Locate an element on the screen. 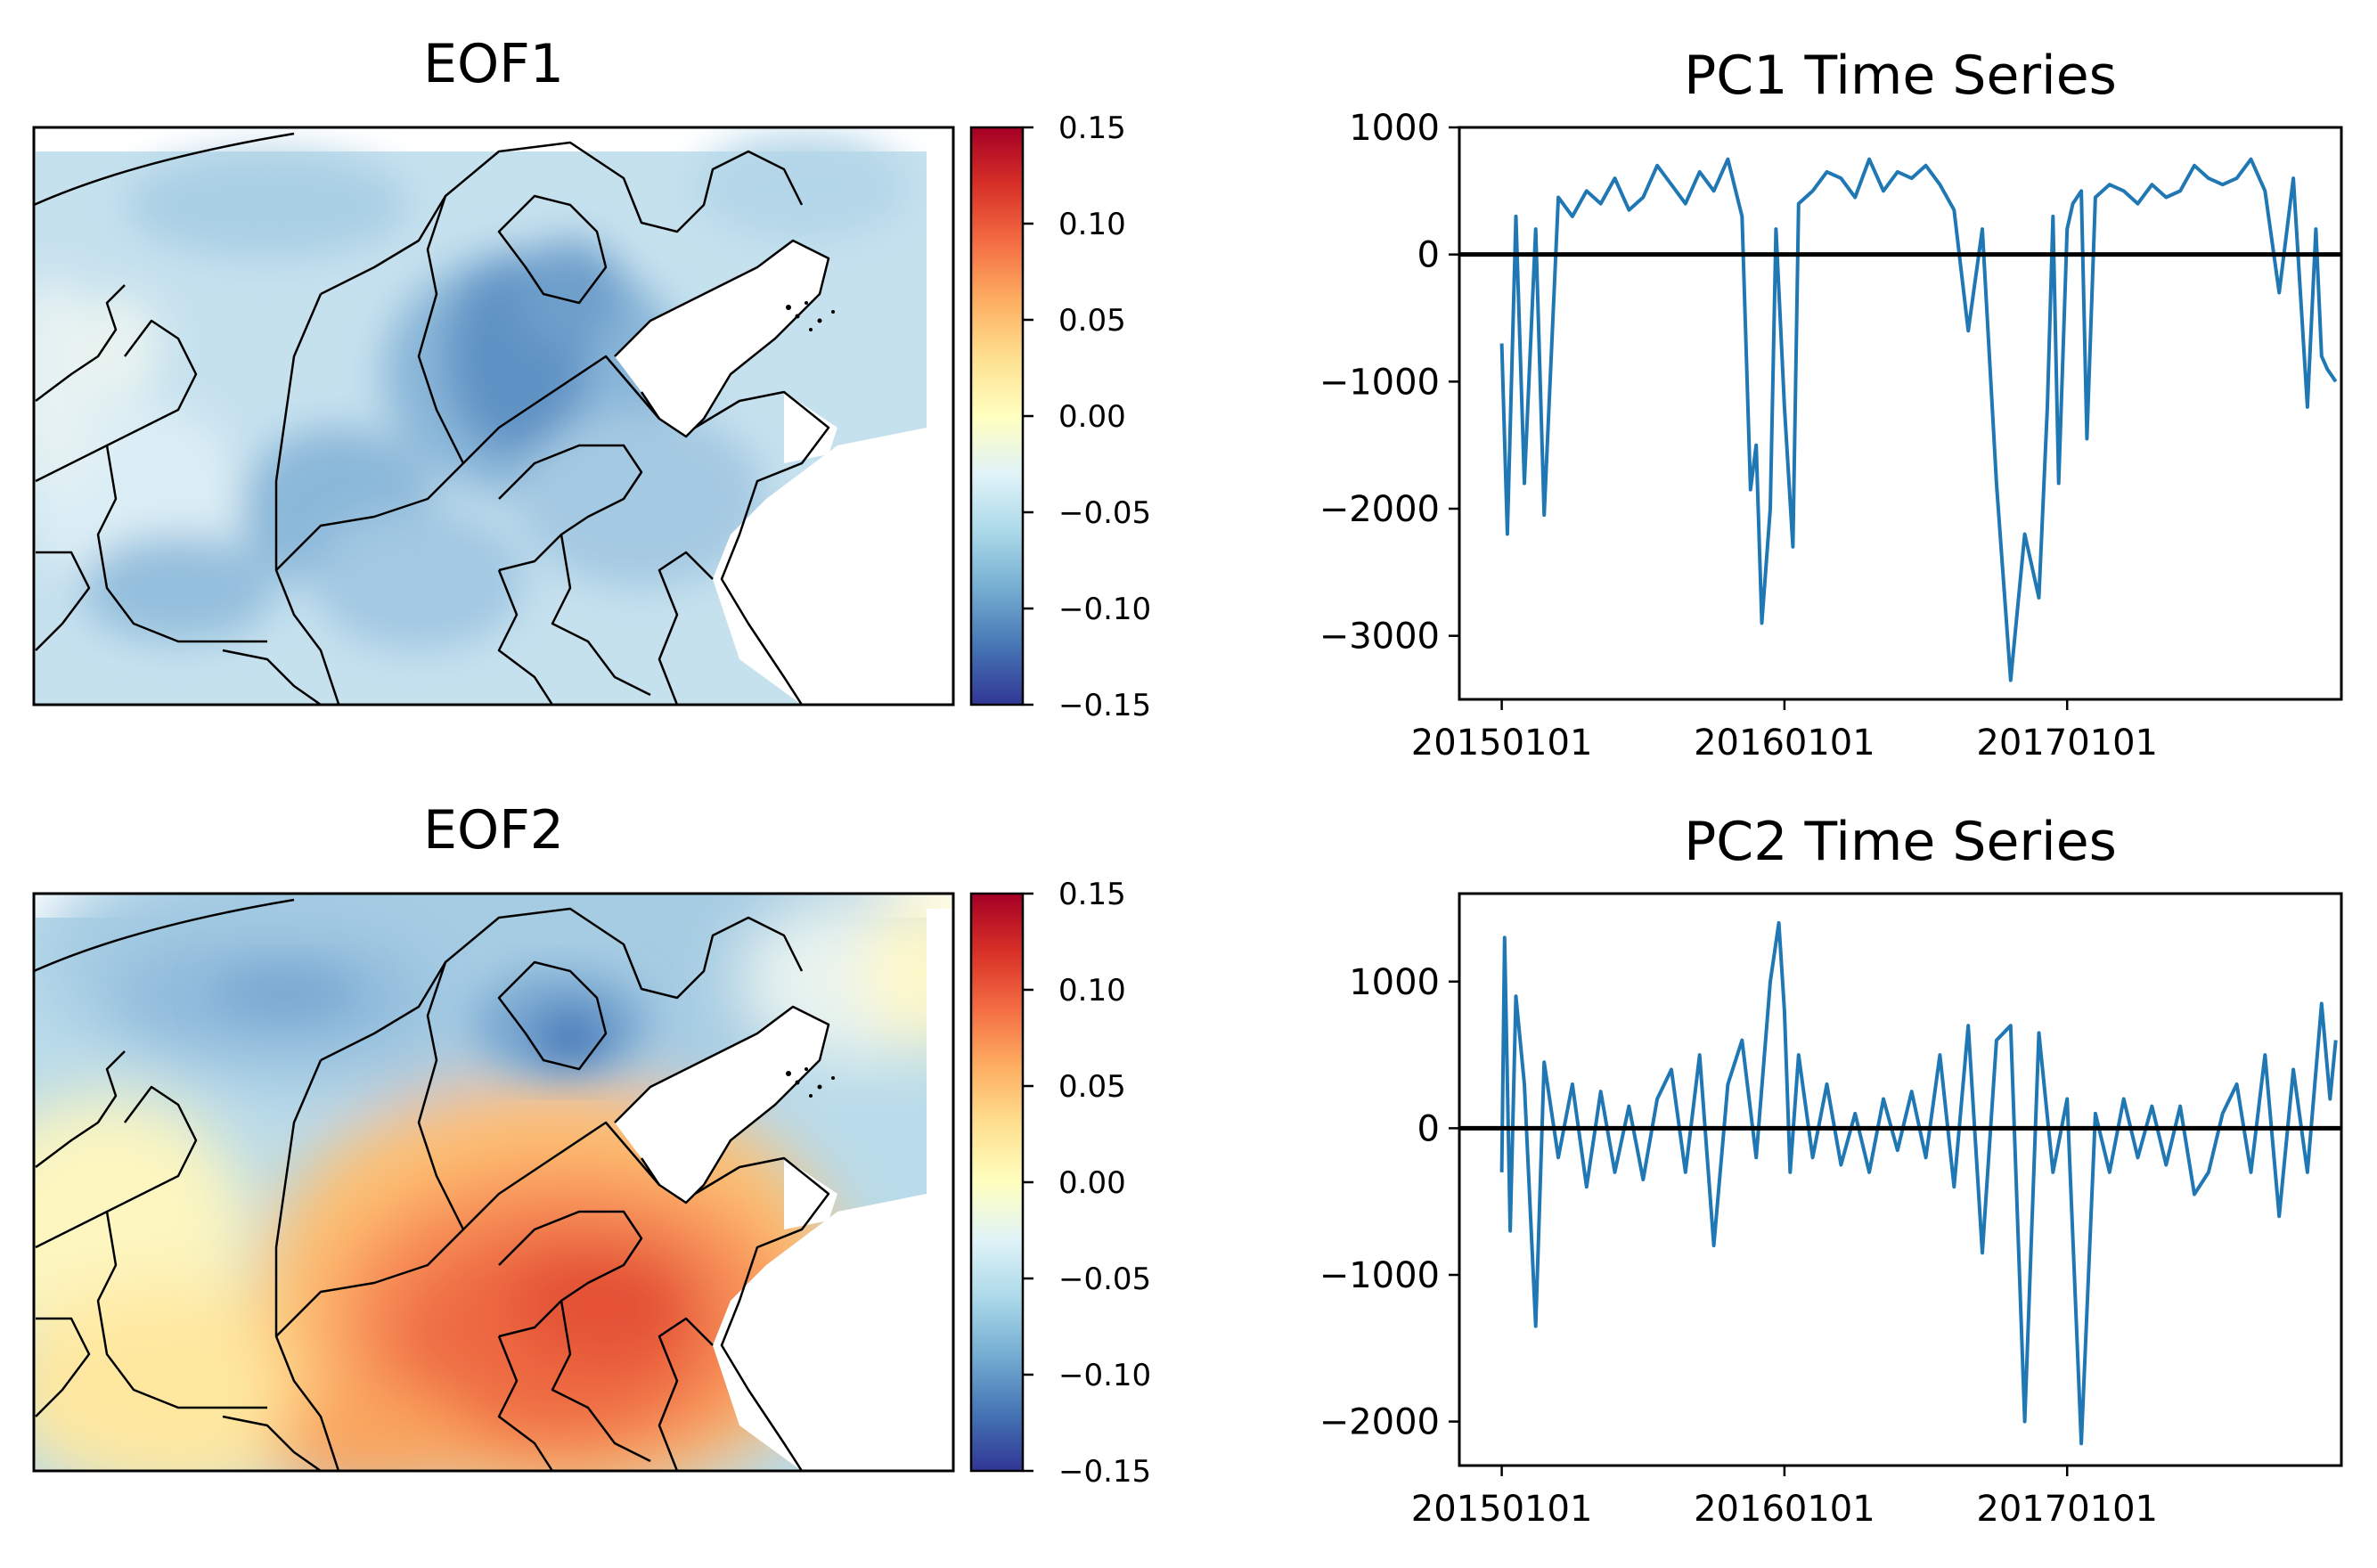 The width and height of the screenshot is (2377, 1568). pc1-series-line is located at coordinates (1918, 419).